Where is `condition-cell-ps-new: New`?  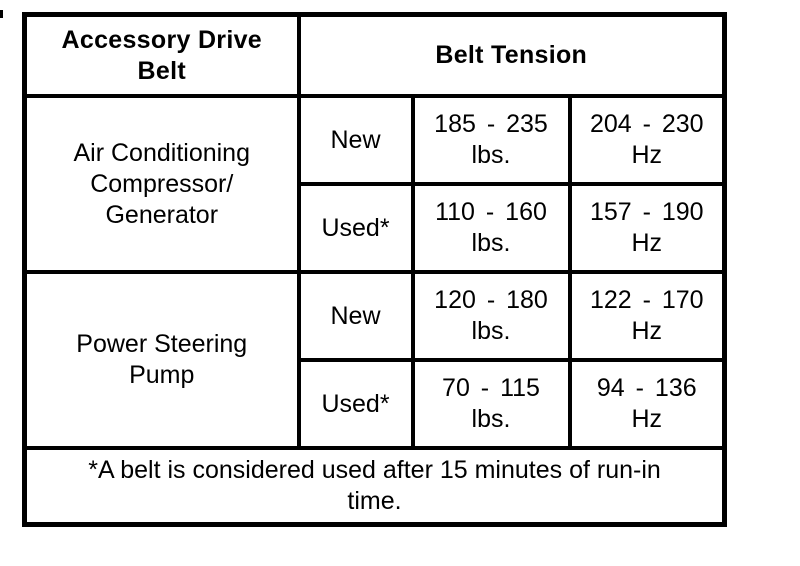 condition-cell-ps-new: New is located at coordinates (355, 316).